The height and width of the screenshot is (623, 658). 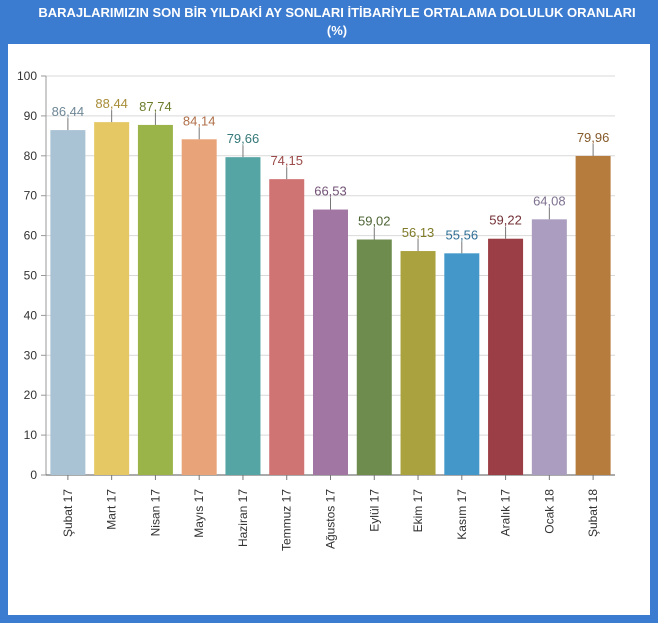 What do you see at coordinates (111, 103) in the screenshot?
I see `data-label: 88,44` at bounding box center [111, 103].